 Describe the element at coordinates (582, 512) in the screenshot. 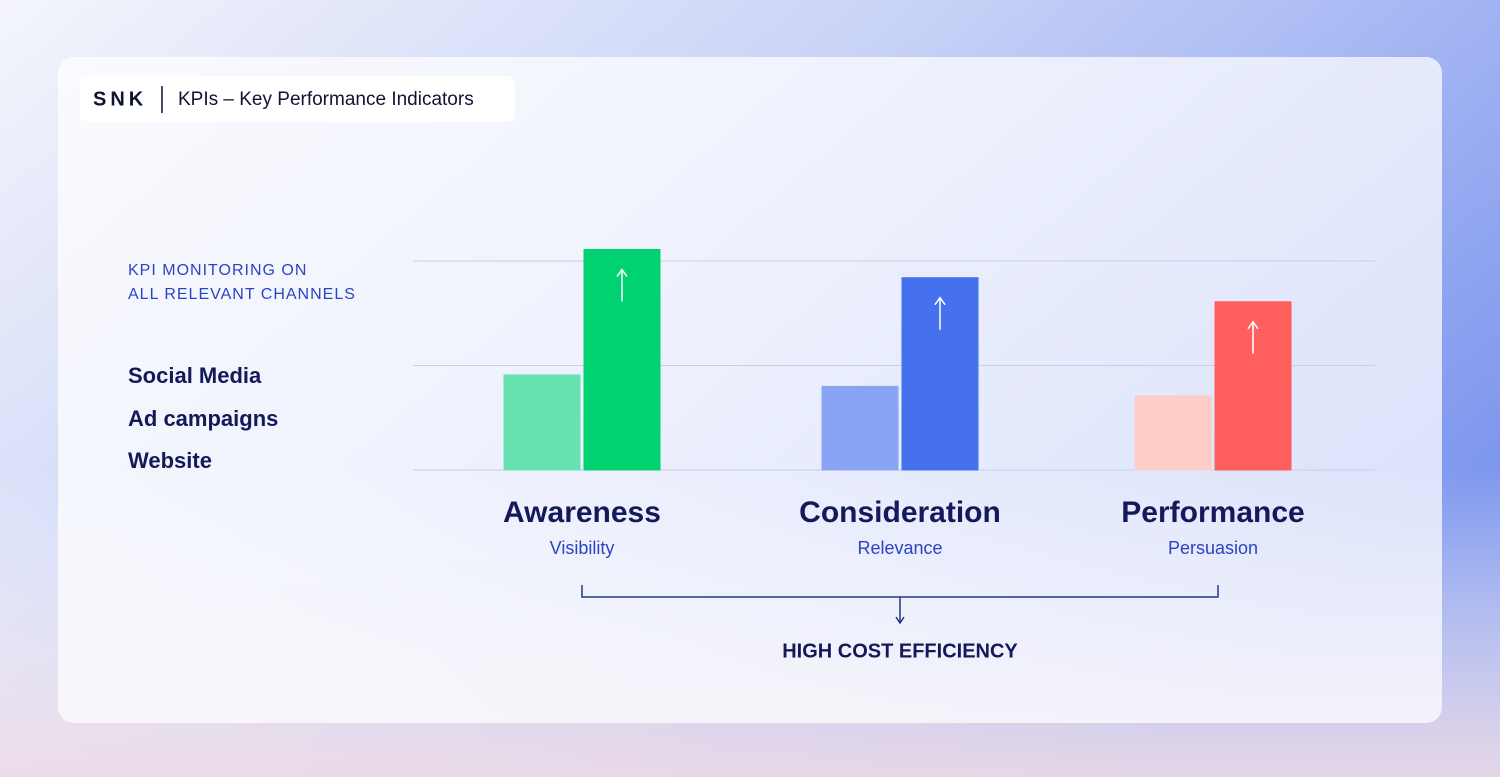

I see `category-label: Awareness` at that location.